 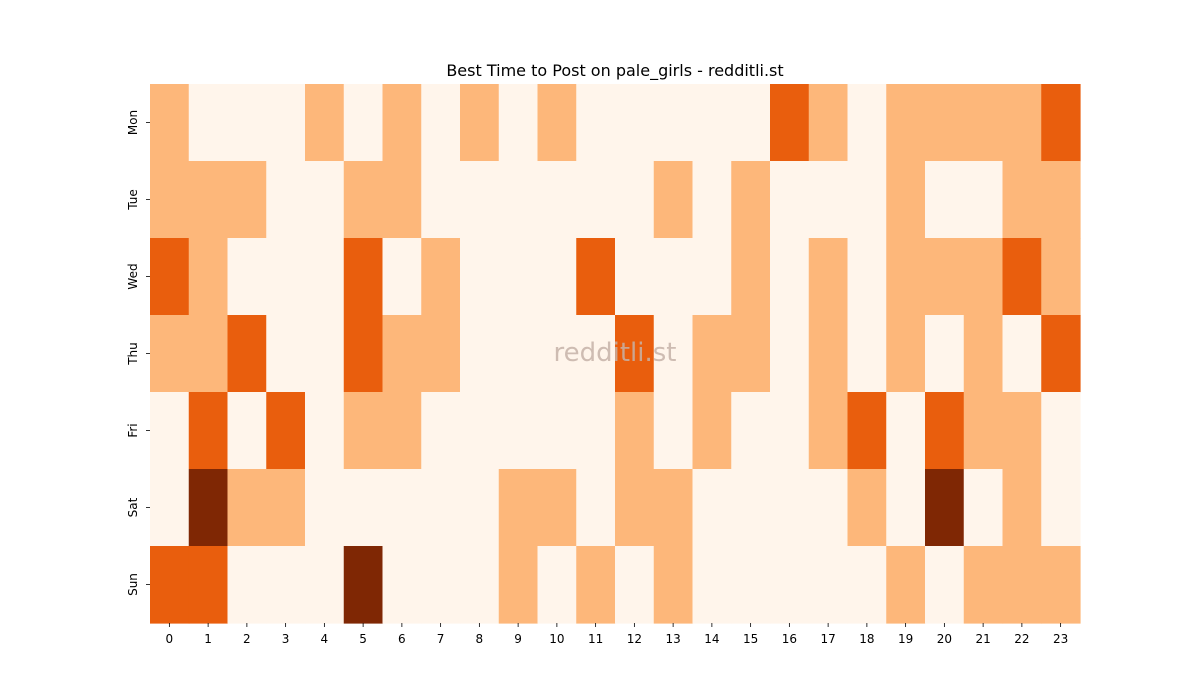 What do you see at coordinates (866, 639) in the screenshot?
I see `x-tick-label: 18` at bounding box center [866, 639].